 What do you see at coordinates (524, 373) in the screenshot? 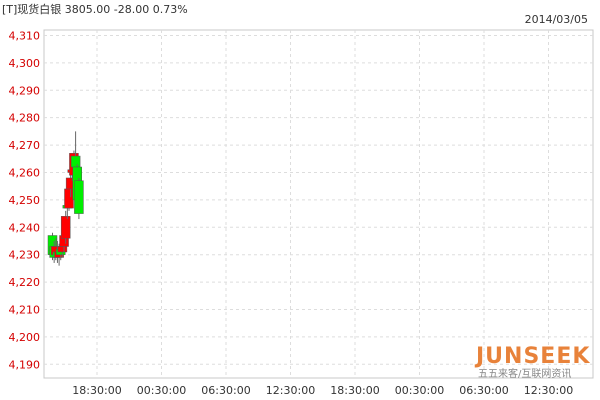
I see `watermark-subtitle: 五五来客/互联网资讯` at bounding box center [524, 373].